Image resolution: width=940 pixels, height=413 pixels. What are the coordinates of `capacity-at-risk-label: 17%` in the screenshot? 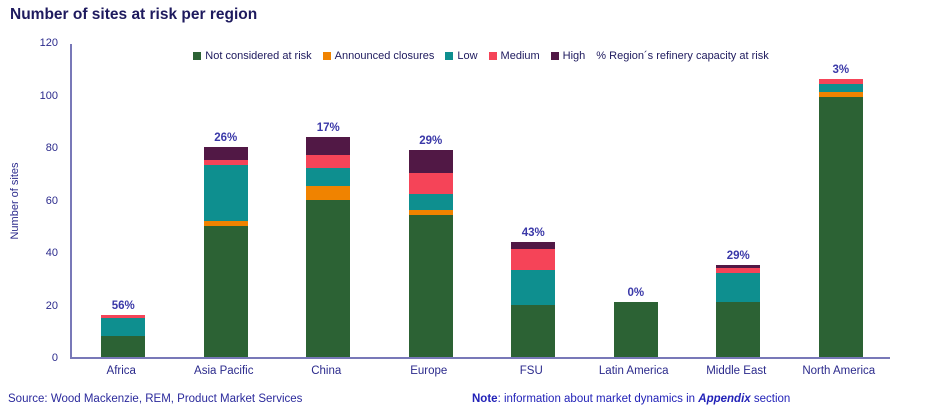 It's located at (328, 127).